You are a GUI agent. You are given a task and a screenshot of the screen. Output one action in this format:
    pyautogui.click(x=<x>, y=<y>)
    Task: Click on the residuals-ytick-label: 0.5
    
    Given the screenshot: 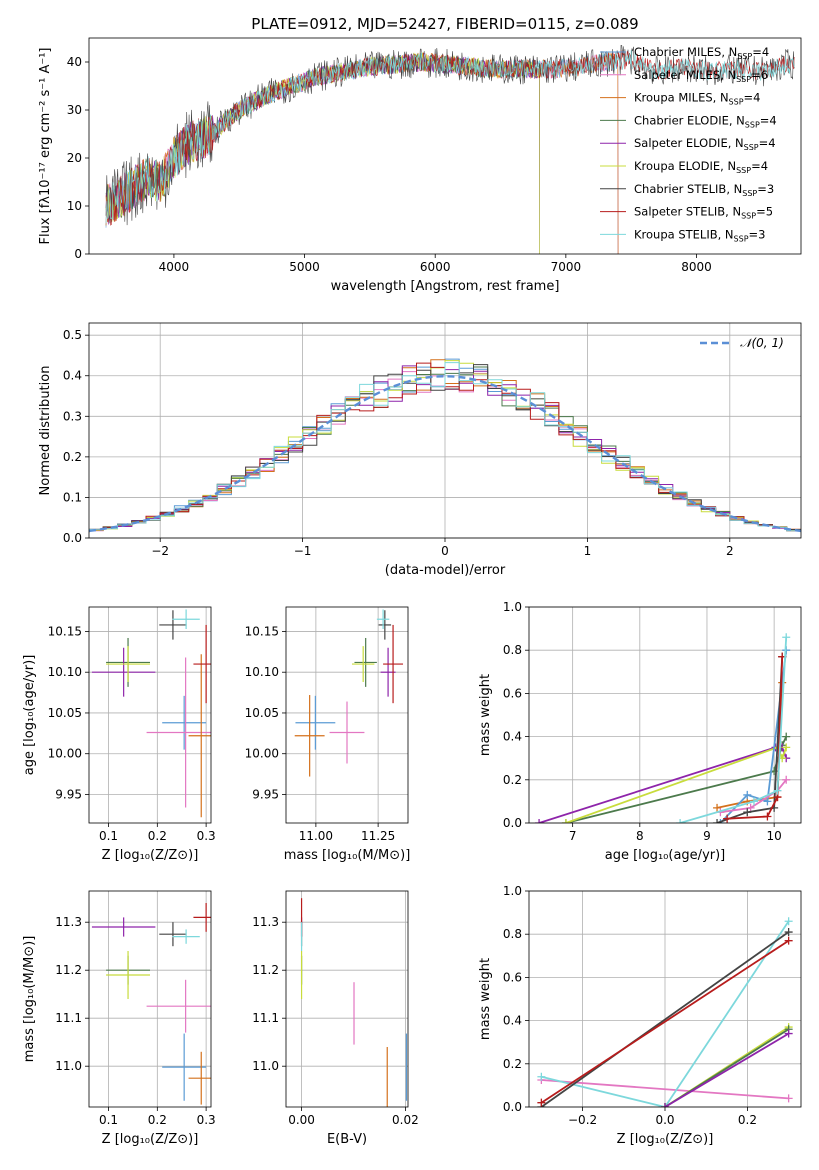 What is the action you would take?
    pyautogui.click(x=72, y=335)
    